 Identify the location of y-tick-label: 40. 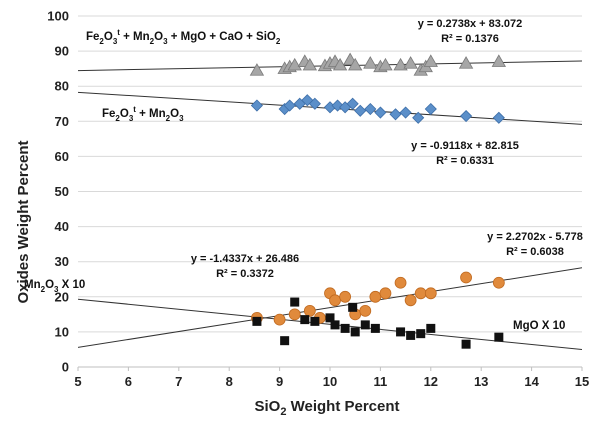
(62, 226).